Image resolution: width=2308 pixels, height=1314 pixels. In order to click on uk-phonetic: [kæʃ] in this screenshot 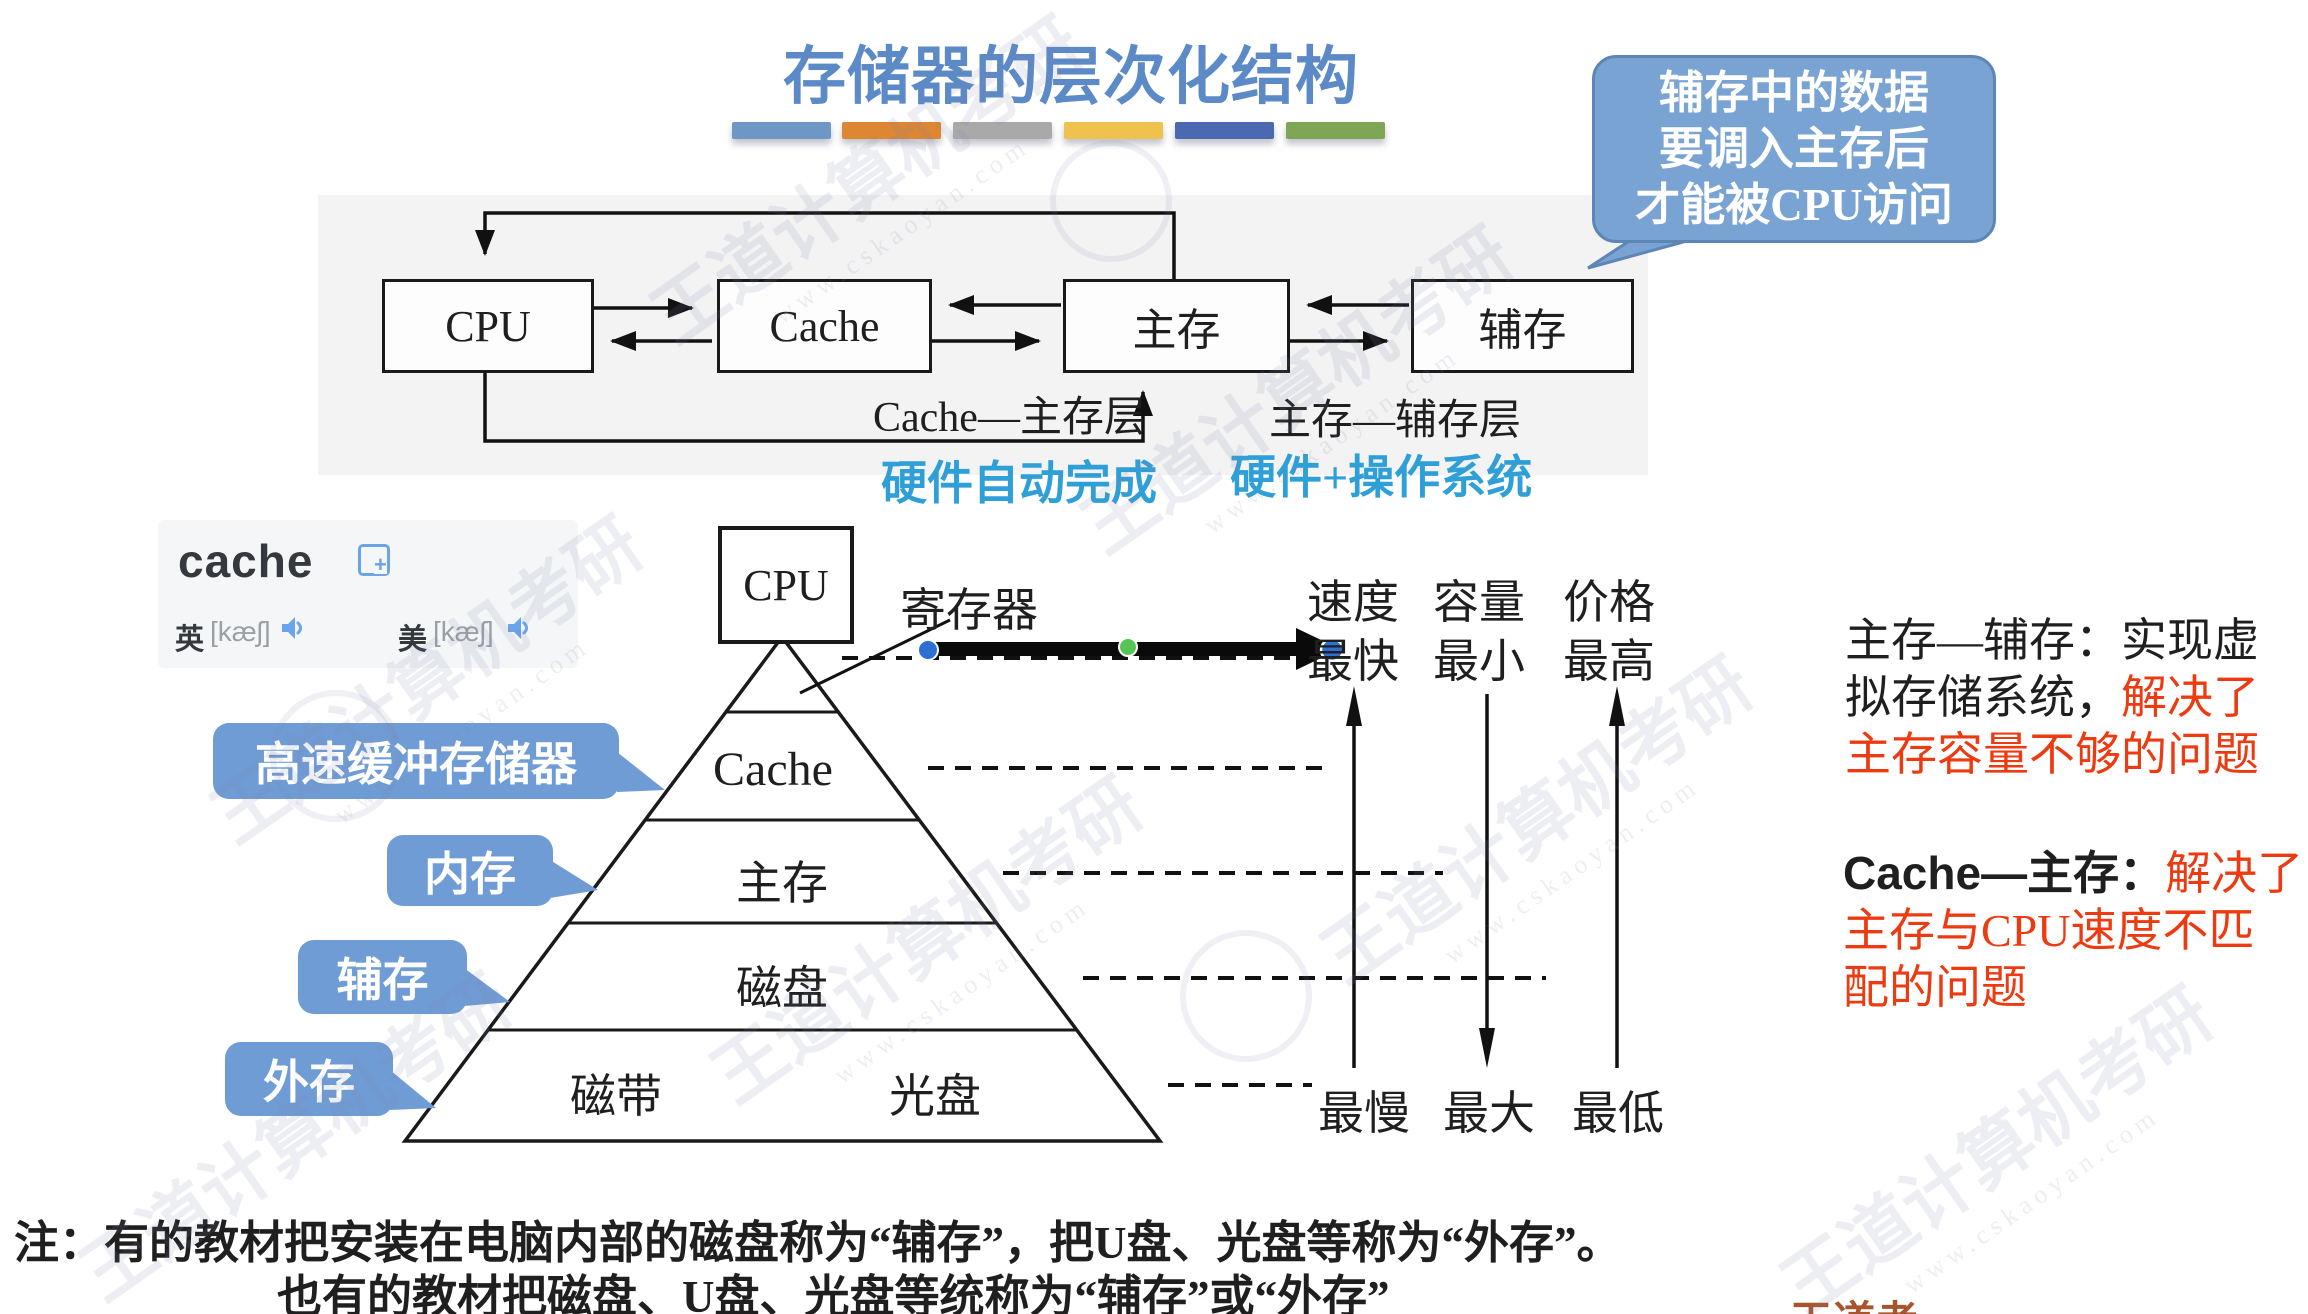, I will do `click(240, 631)`.